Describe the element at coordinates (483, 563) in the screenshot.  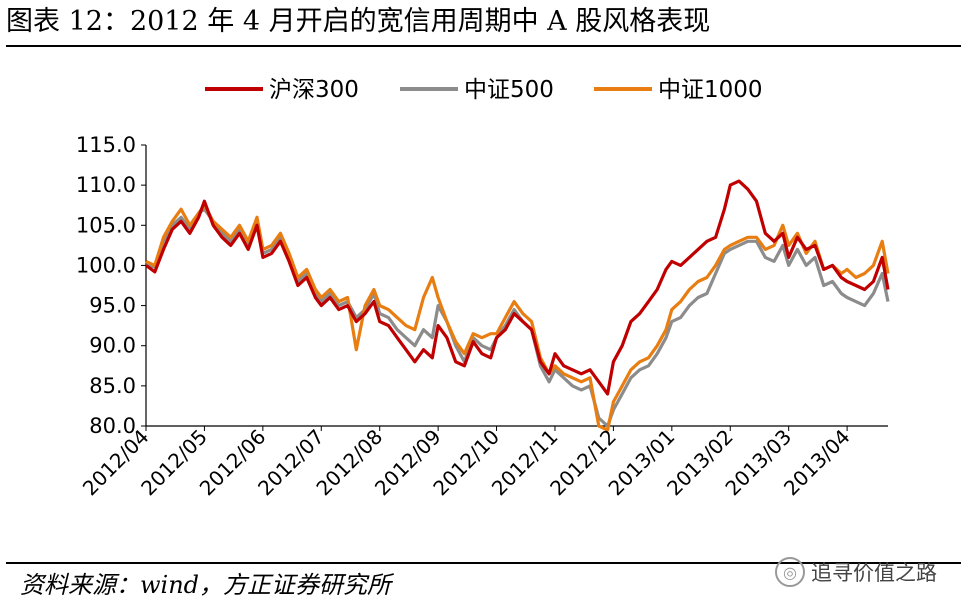
I see `footer-rule` at that location.